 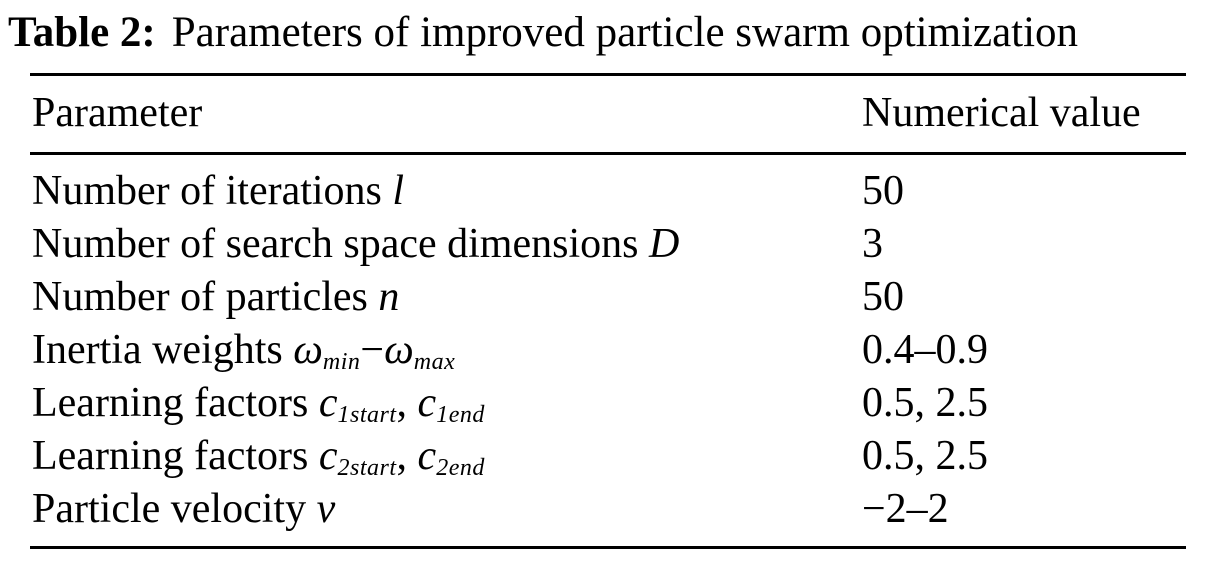 What do you see at coordinates (608, 114) in the screenshot?
I see `header-row: Parameter Numerical value` at bounding box center [608, 114].